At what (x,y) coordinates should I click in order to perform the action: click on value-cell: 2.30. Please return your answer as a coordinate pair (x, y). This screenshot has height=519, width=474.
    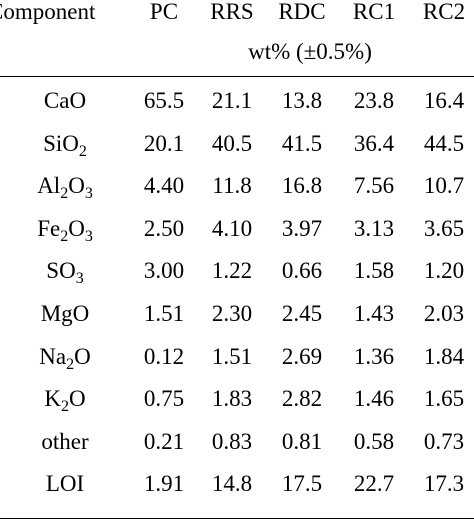
    Looking at the image, I should click on (232, 313).